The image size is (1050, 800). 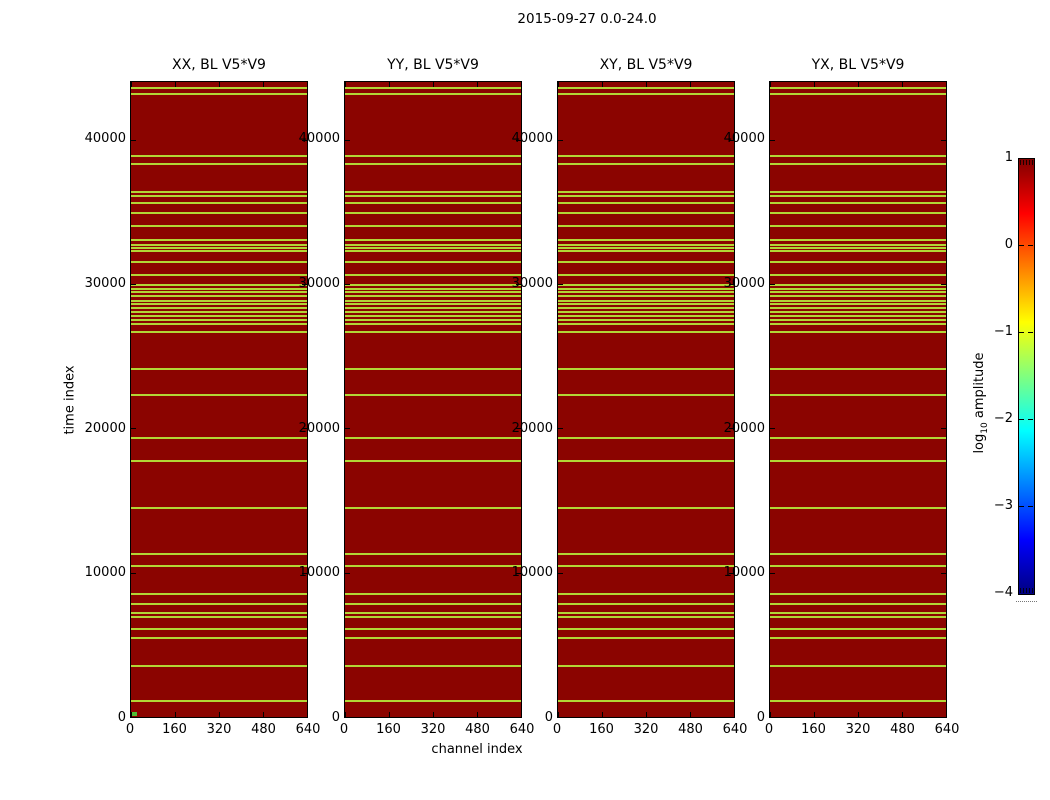 I want to click on colorbar-label: log10 amplitude, so click(x=981, y=402).